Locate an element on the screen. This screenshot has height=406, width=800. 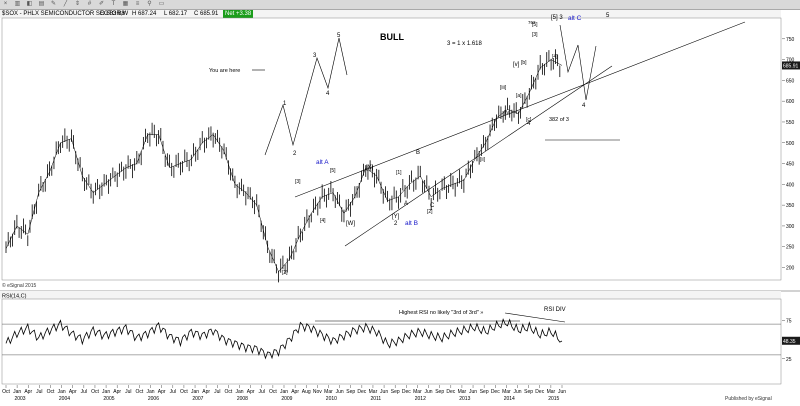
rsi-tick-label: 25 is located at coordinates (789, 360).